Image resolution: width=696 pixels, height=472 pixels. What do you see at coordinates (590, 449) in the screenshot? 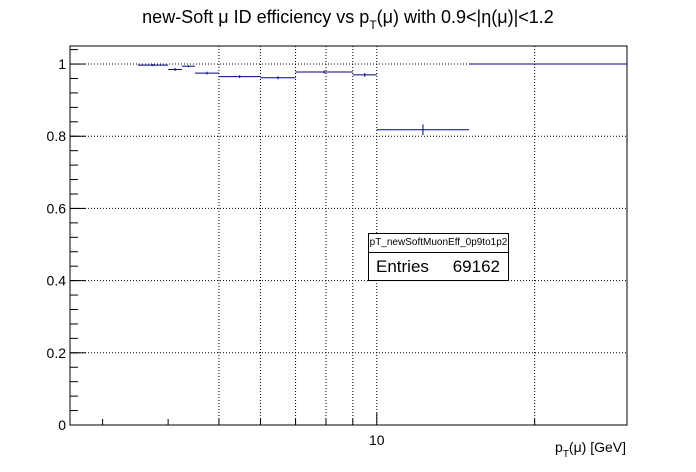
I see `x-axis-label: pT(μ) [GeV]` at bounding box center [590, 449].